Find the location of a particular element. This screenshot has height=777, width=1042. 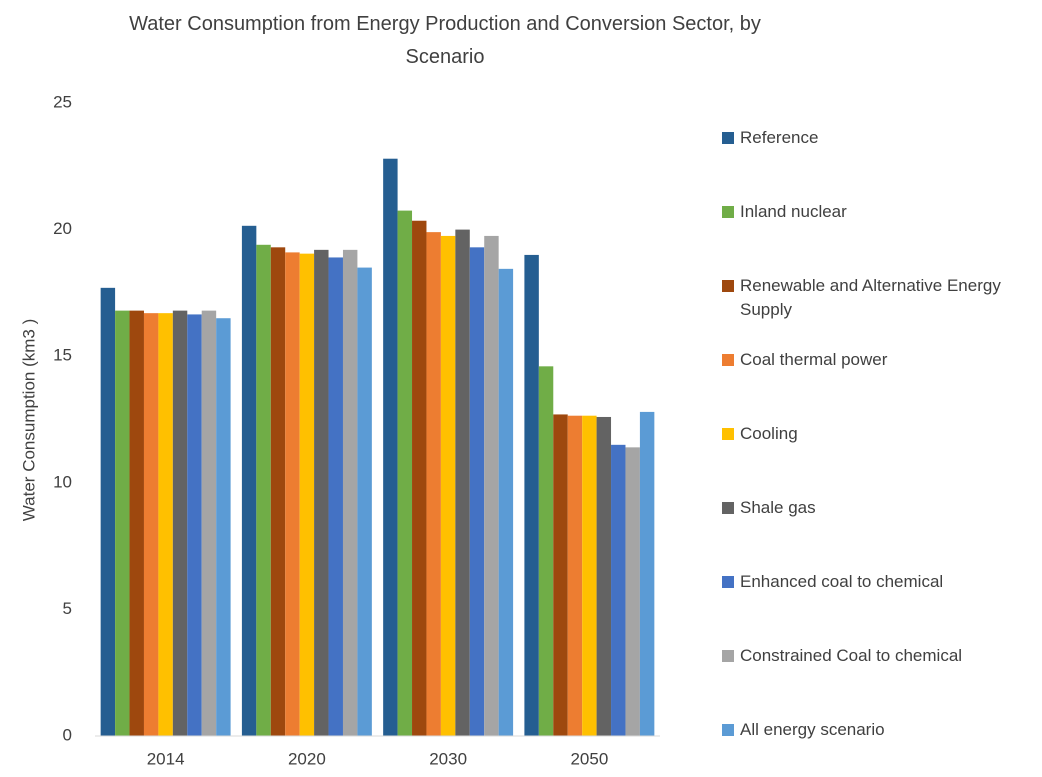

legend-item: Coal thermal power is located at coordinates (804, 360).